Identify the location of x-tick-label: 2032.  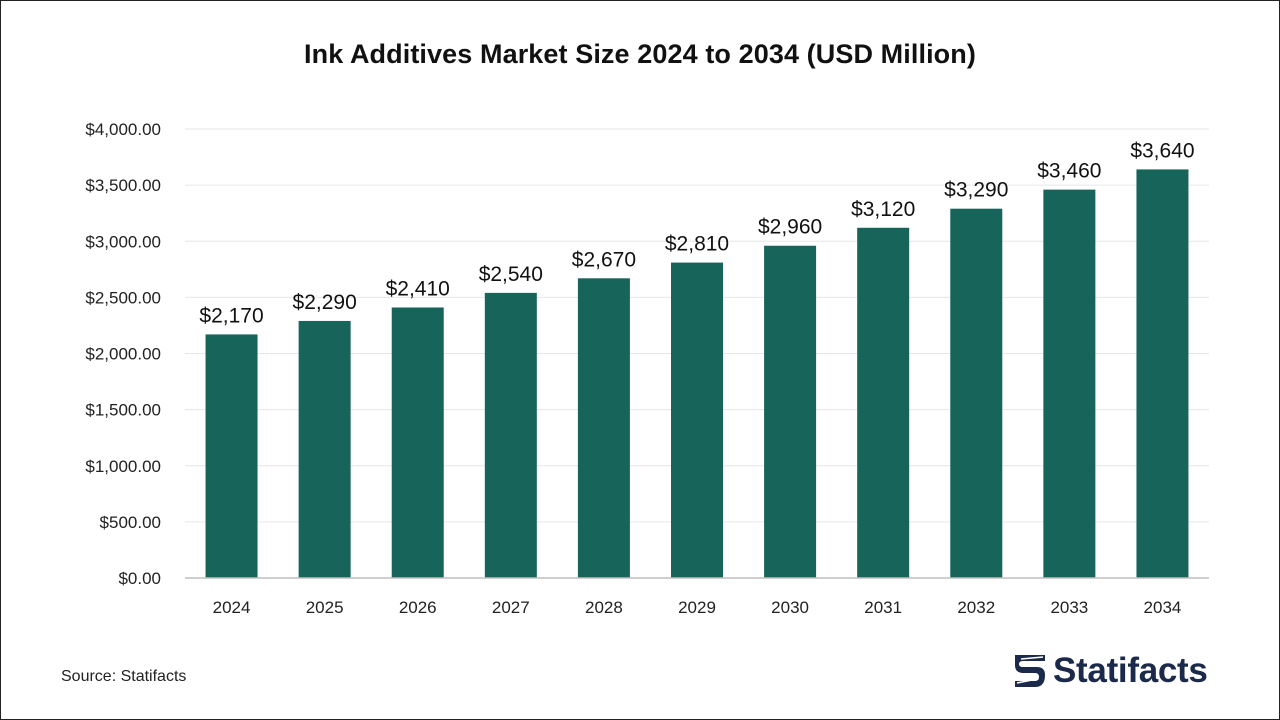
(976, 607).